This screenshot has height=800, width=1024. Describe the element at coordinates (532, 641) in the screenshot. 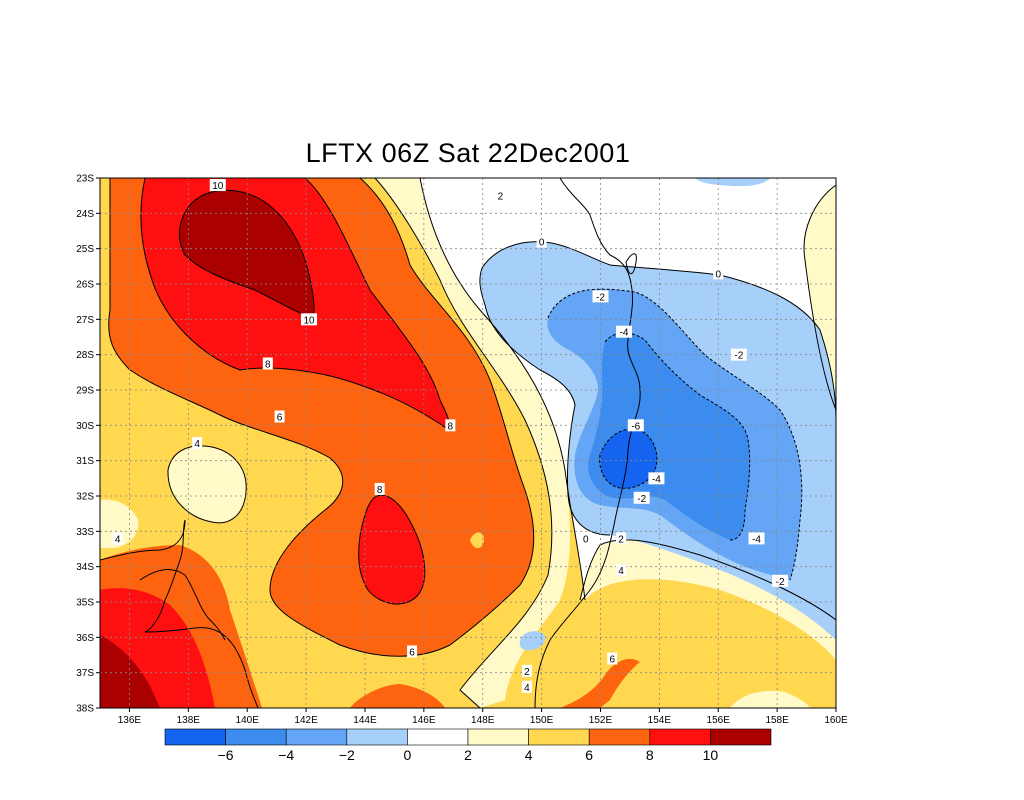

I see `band-n2-small` at that location.